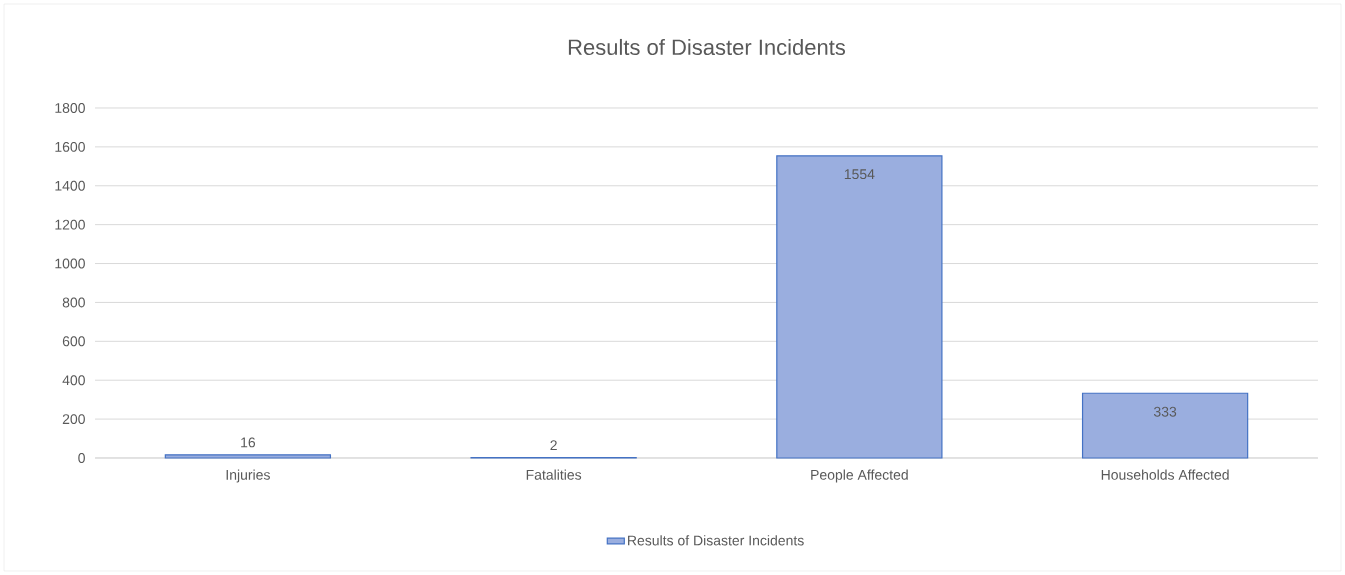 This screenshot has width=1345, height=575. I want to click on y-tick-label: 1000, so click(70, 263).